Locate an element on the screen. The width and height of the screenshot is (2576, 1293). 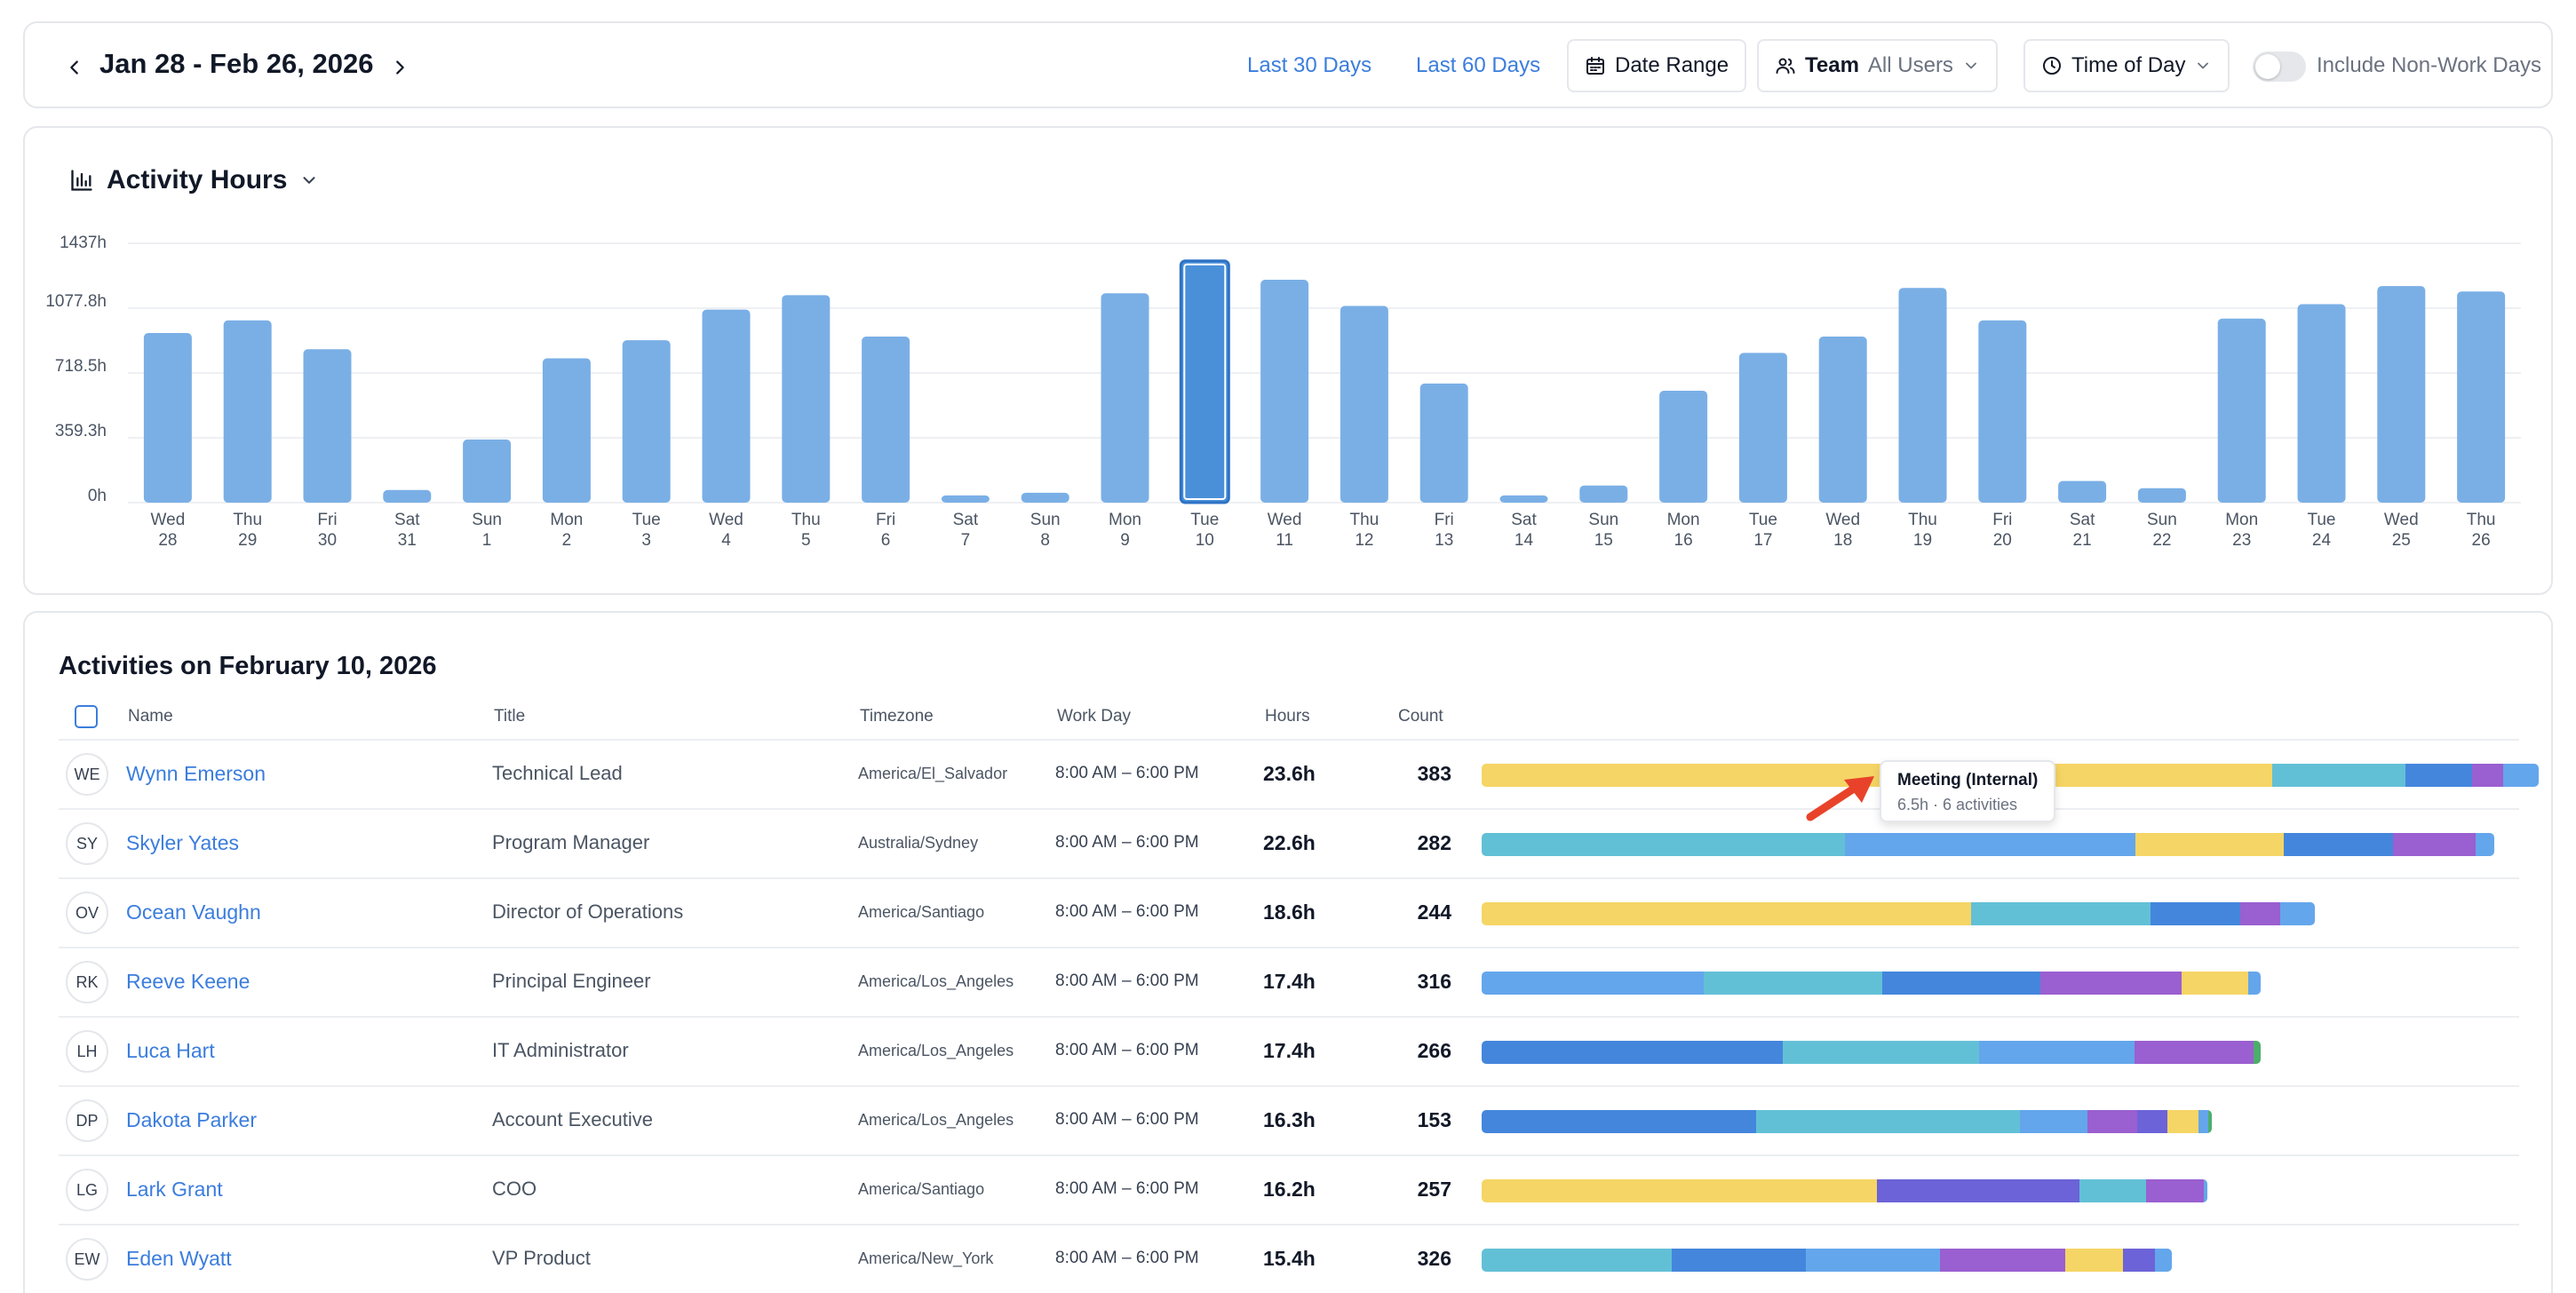
column-header-title: Title is located at coordinates (510, 716).